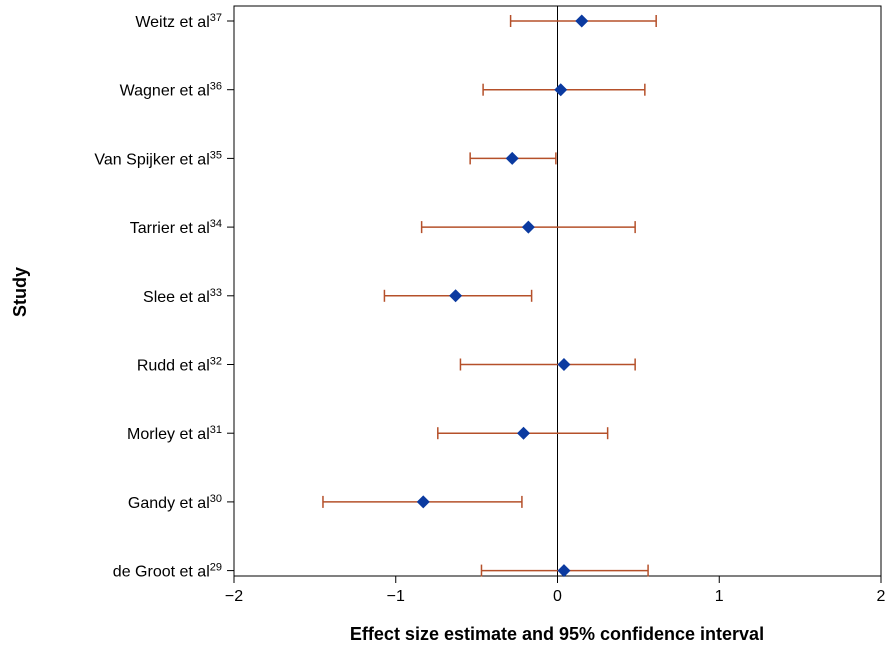 The height and width of the screenshot is (650, 887). I want to click on study-reference: 37, so click(216, 18).